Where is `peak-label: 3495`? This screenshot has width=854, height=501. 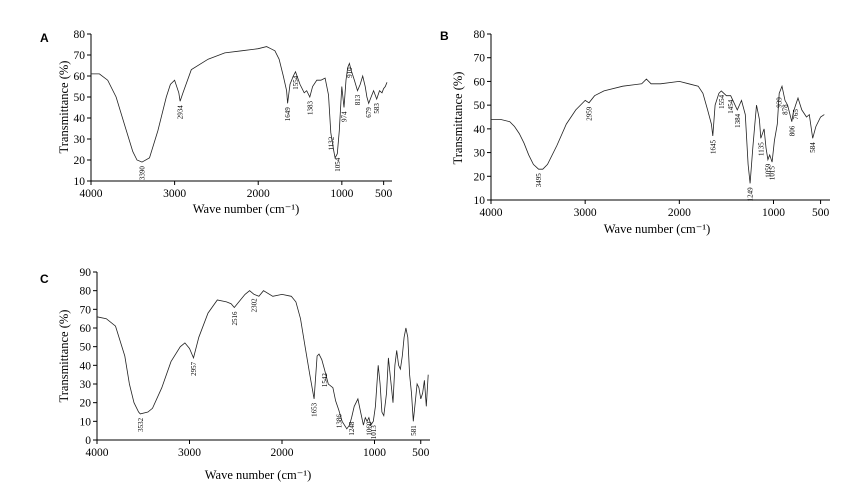
peak-label: 3495 is located at coordinates (539, 180).